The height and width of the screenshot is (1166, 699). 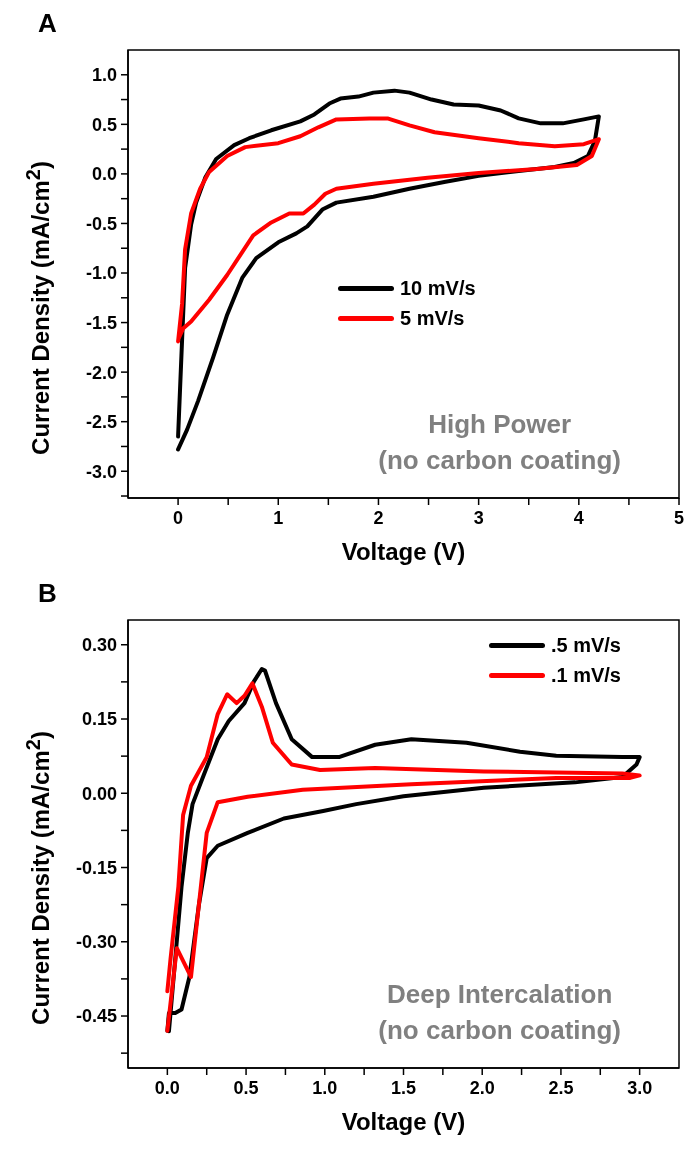 I want to click on y-tick-label: -0.5, so click(x=101, y=223).